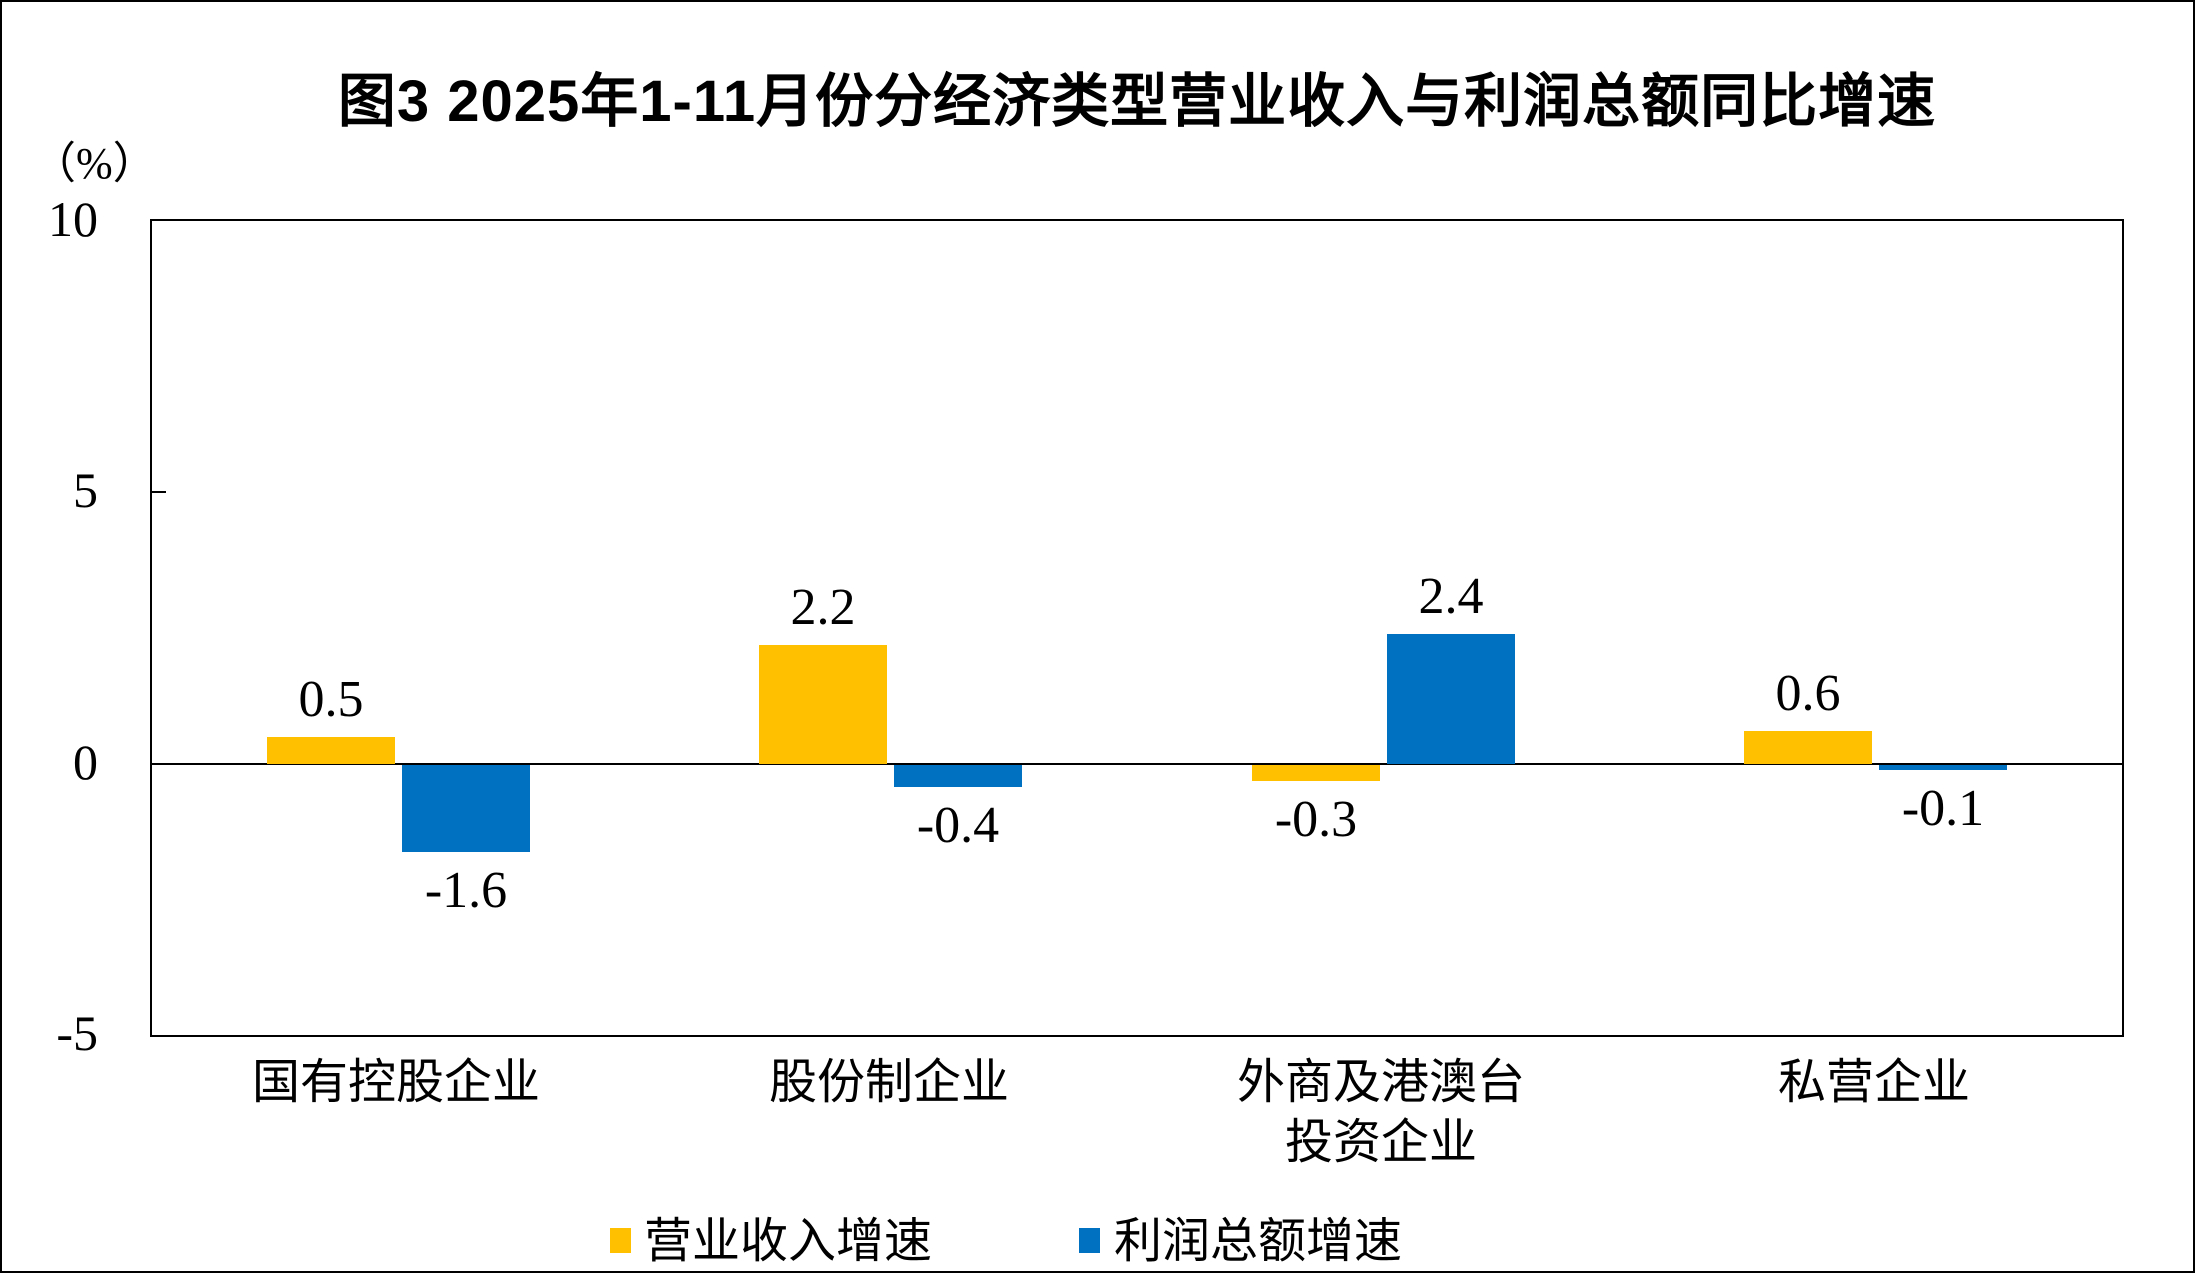 The image size is (2195, 1273). I want to click on y-axis-tick-label: 0, so click(85, 762).